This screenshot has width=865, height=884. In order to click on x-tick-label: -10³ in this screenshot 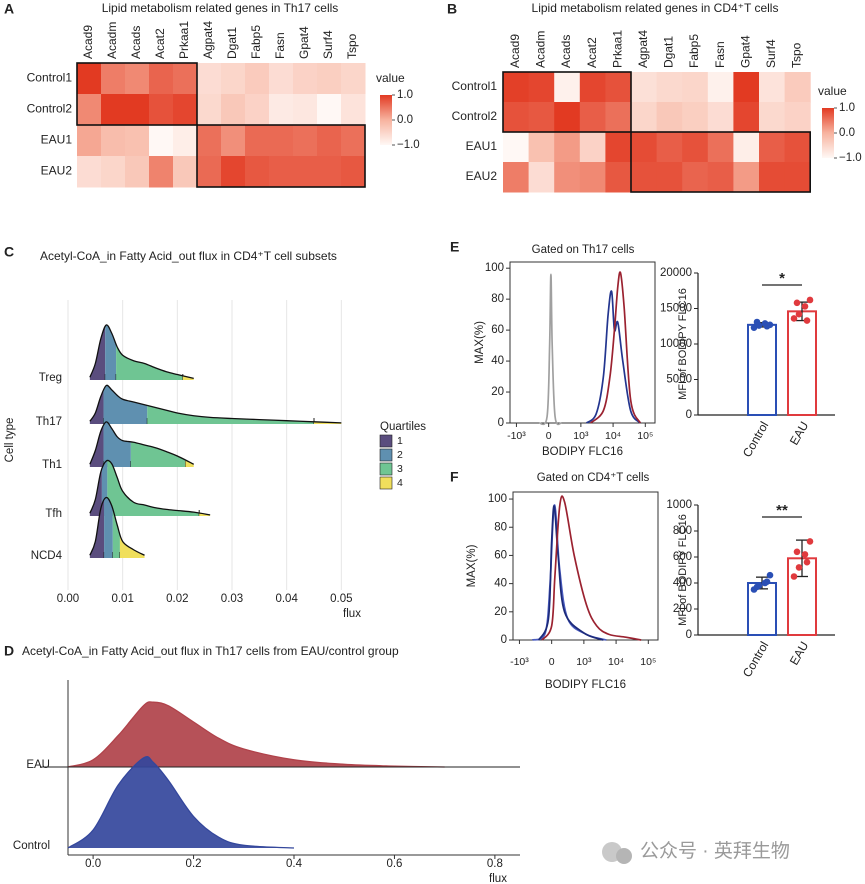, I will do `click(519, 662)`.